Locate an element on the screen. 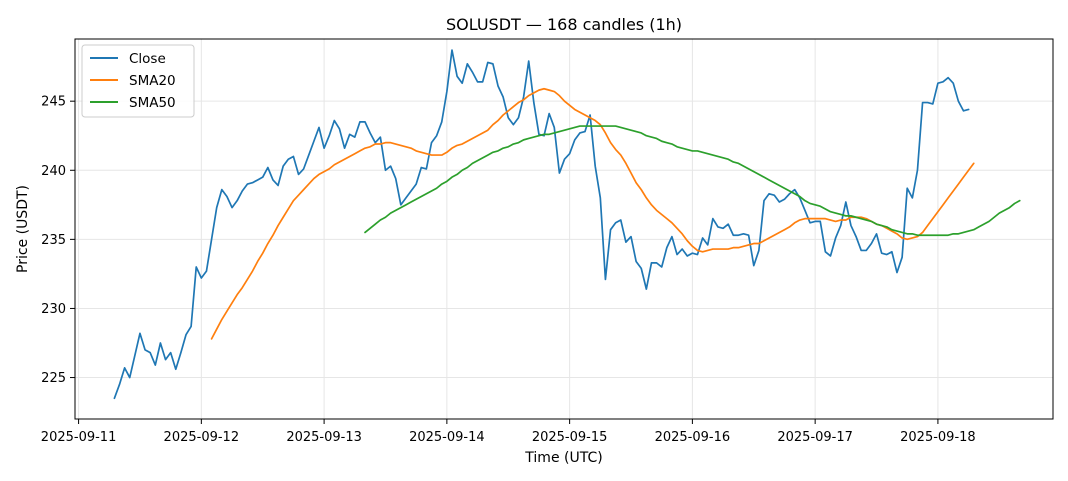 Image resolution: width=1068 pixels, height=481 pixels. series-line-sma50 is located at coordinates (692, 181).